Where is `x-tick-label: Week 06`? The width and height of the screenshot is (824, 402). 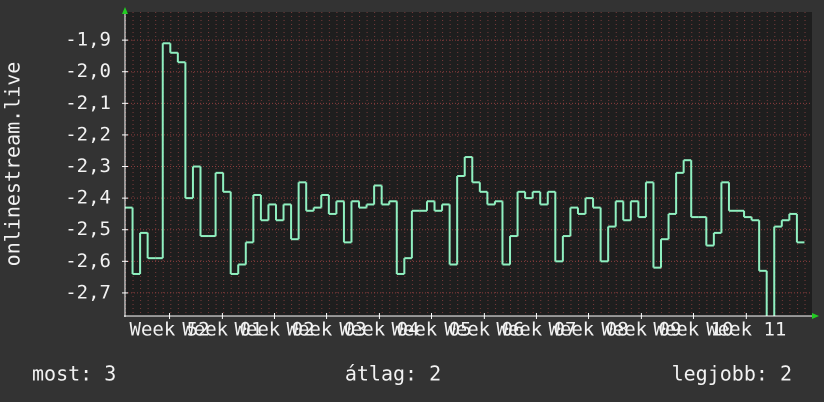
x-tick-label: Week 06 is located at coordinates (484, 330).